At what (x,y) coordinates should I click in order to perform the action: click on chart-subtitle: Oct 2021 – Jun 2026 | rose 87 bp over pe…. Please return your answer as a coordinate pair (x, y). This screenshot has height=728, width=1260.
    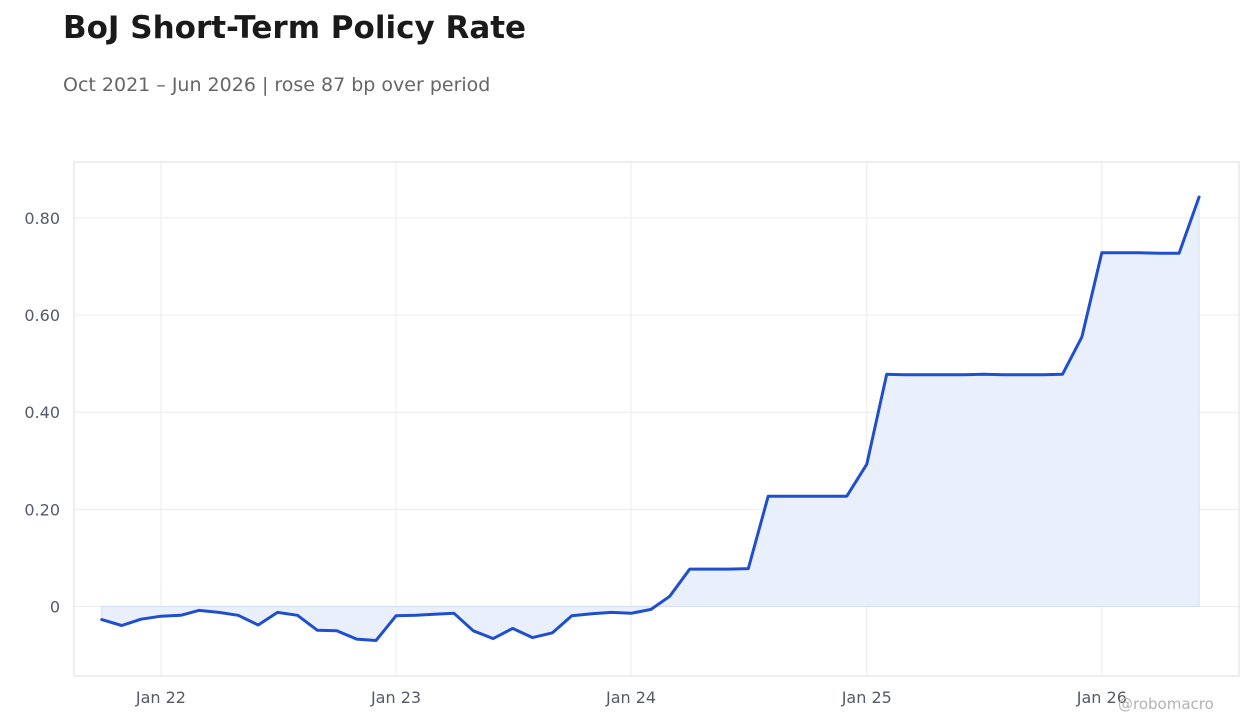
    Looking at the image, I should click on (277, 85).